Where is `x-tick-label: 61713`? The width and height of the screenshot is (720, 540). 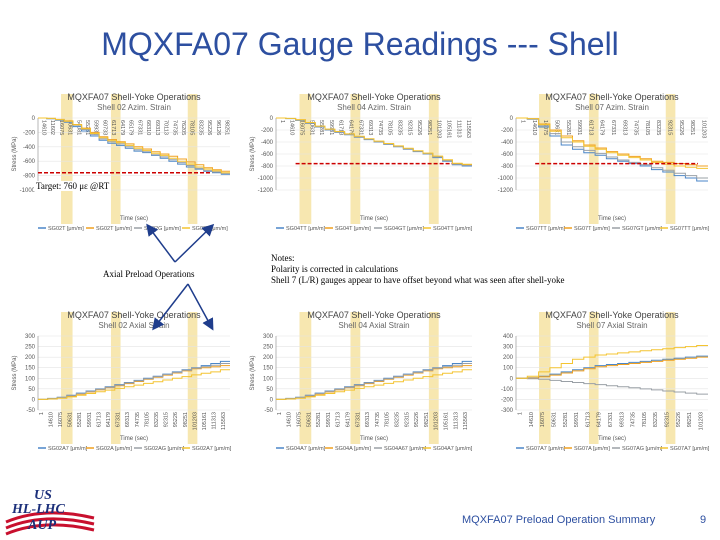
x-tick-label: 61713 is located at coordinates (341, 127).